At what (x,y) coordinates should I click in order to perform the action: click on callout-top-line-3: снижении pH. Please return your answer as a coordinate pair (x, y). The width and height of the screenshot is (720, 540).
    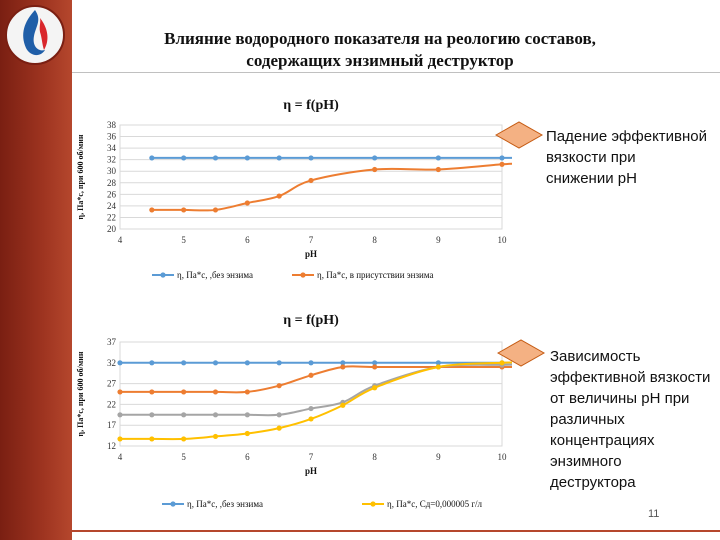
    Looking at the image, I should click on (591, 178).